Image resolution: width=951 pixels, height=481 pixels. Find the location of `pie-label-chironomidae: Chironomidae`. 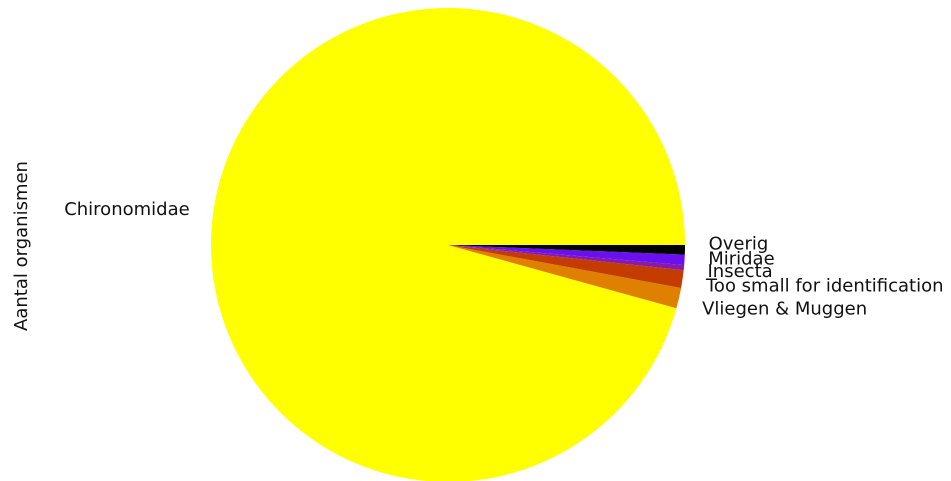

pie-label-chironomidae: Chironomidae is located at coordinates (126, 209).